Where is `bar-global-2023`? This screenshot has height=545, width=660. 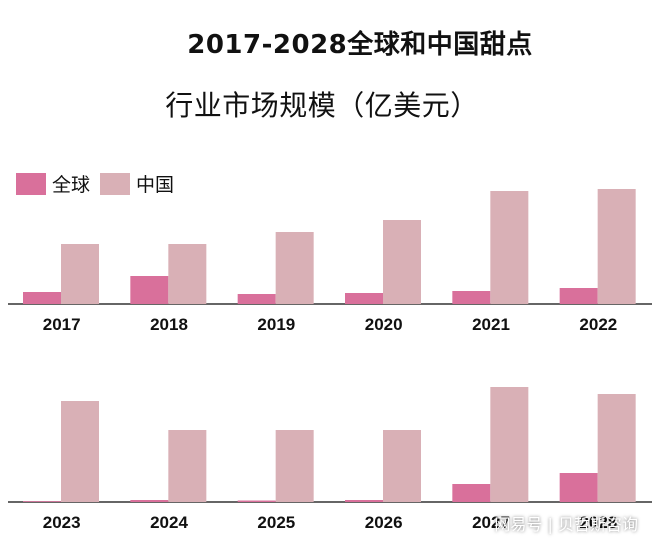 bar-global-2023 is located at coordinates (42, 501).